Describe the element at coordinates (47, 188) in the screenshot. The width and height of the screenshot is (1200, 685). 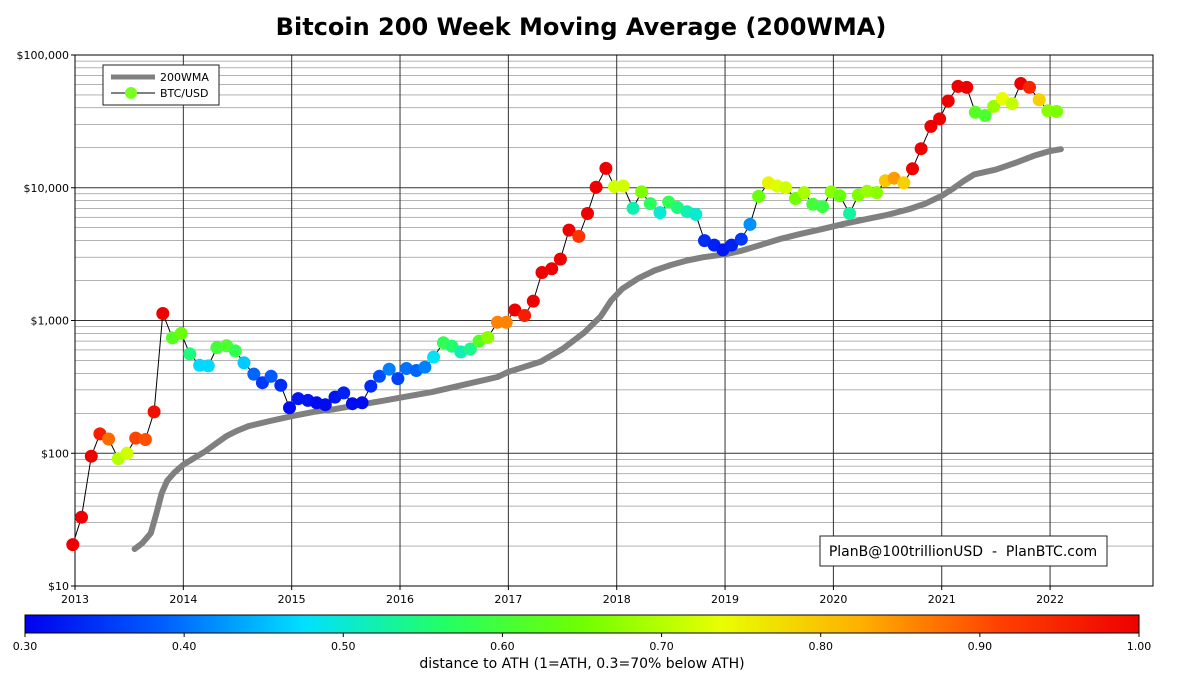
I see `y-tick-label: $10,000` at that location.